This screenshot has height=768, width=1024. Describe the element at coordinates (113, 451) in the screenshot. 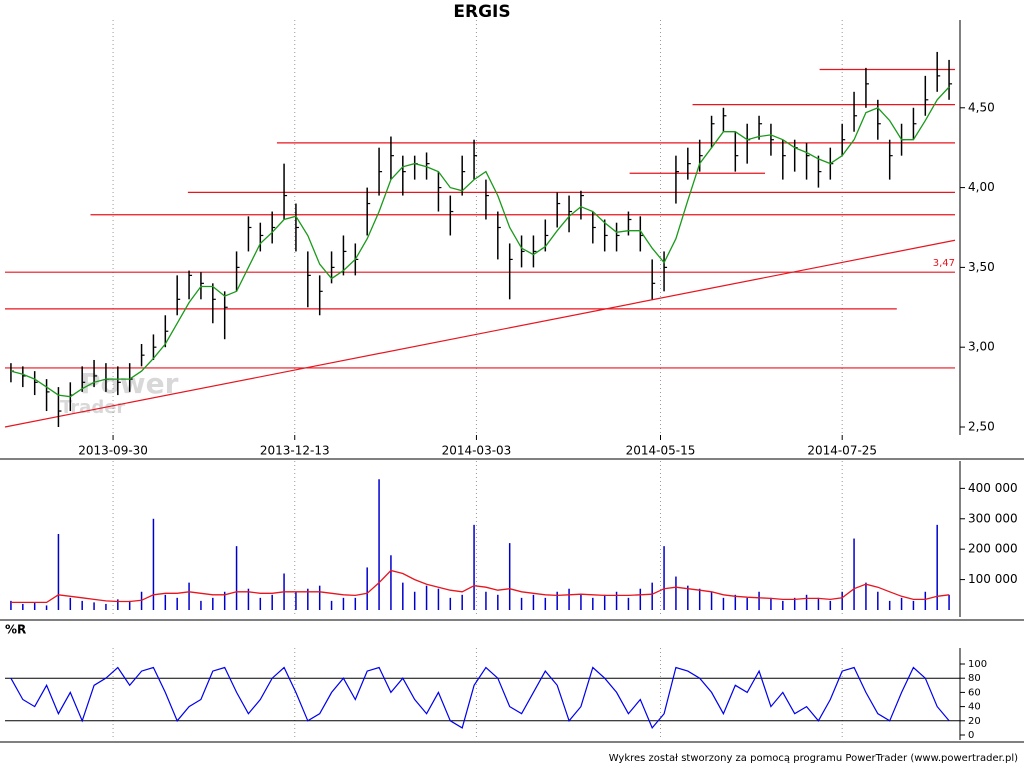

I see `x-tick-label: 2013-09-30` at that location.